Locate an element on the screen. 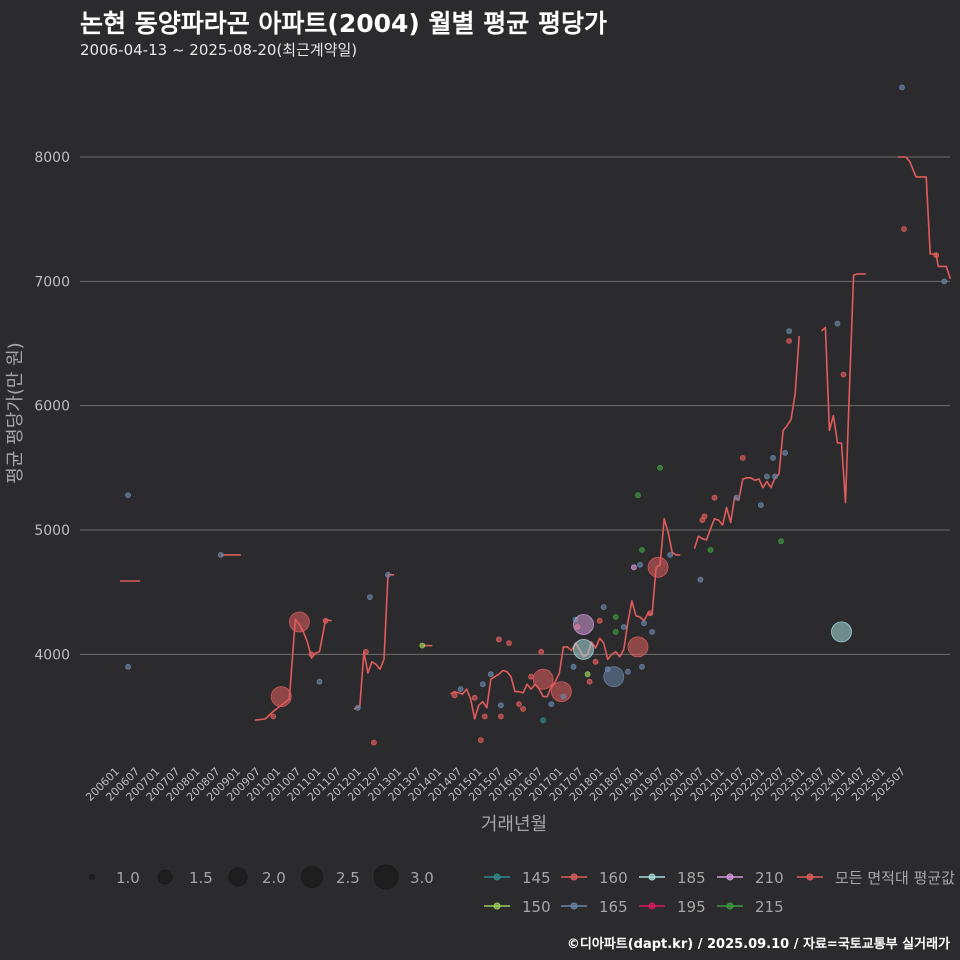 Image resolution: width=960 pixels, height=960 pixels. legend-area-label-2: 160 is located at coordinates (613, 878).